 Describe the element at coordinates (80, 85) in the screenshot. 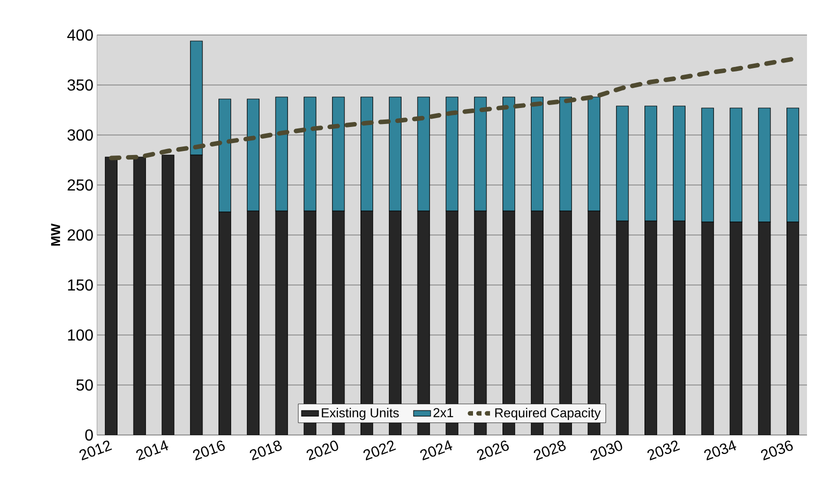

I see `y-tick-label: 350` at that location.